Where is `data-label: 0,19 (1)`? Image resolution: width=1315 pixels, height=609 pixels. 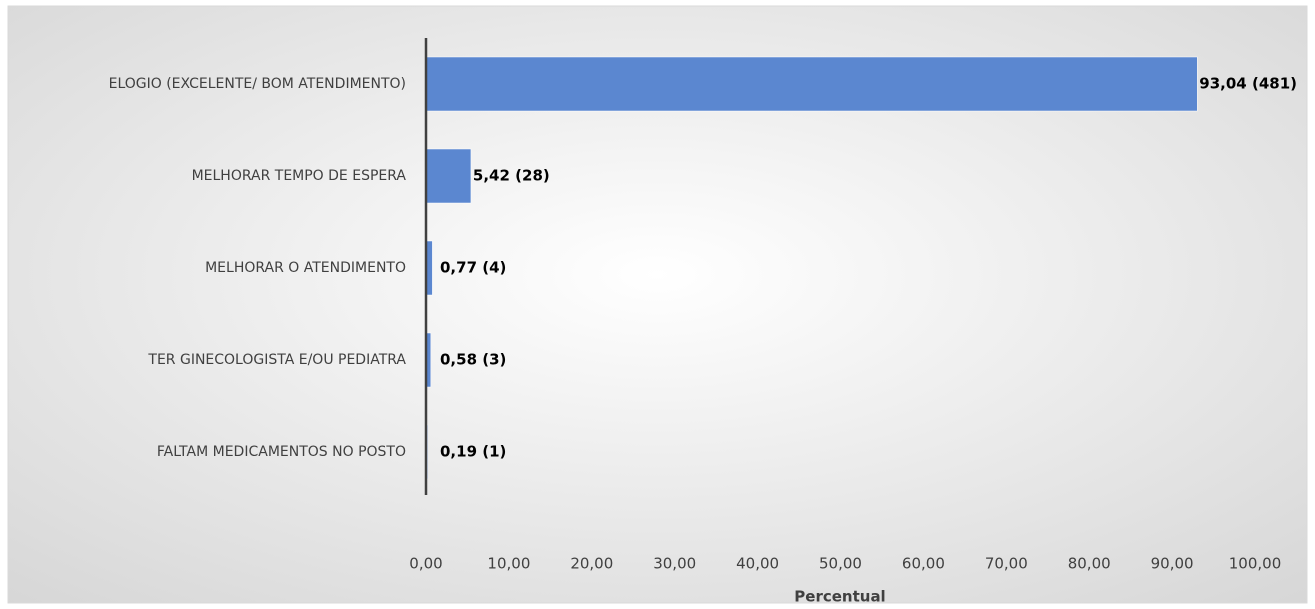
data-label: 0,19 (1) is located at coordinates (473, 452).